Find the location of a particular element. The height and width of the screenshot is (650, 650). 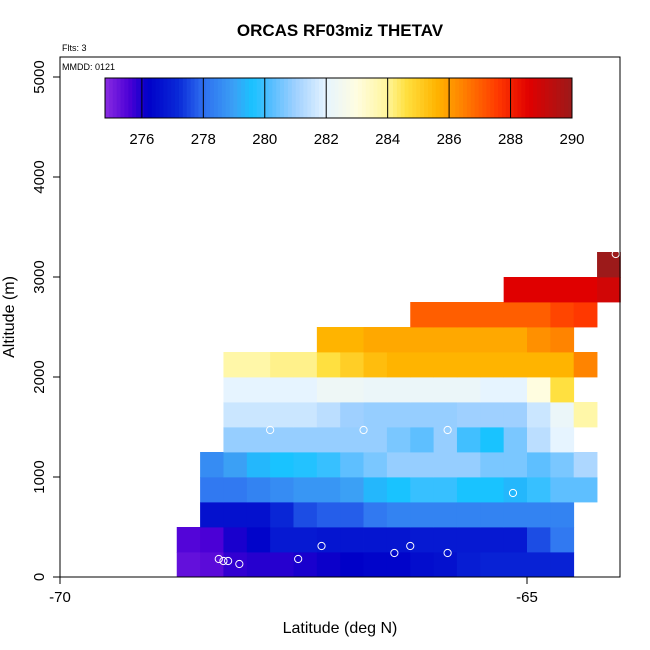

y-axis-label: Altitude (m) is located at coordinates (9, 317).